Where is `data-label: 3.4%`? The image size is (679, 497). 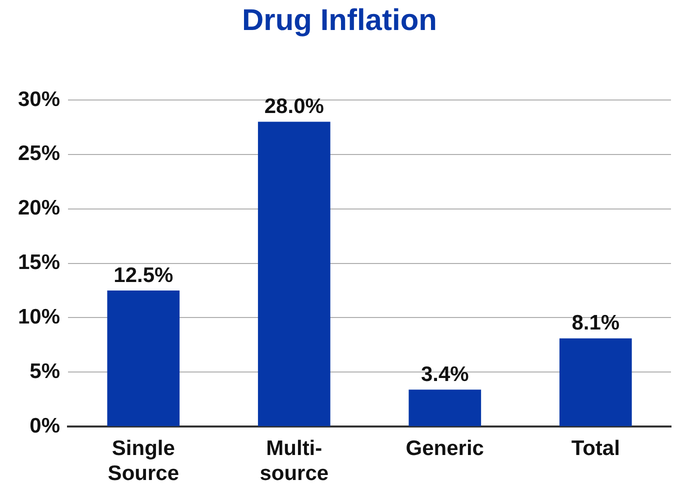
data-label: 3.4% is located at coordinates (445, 374).